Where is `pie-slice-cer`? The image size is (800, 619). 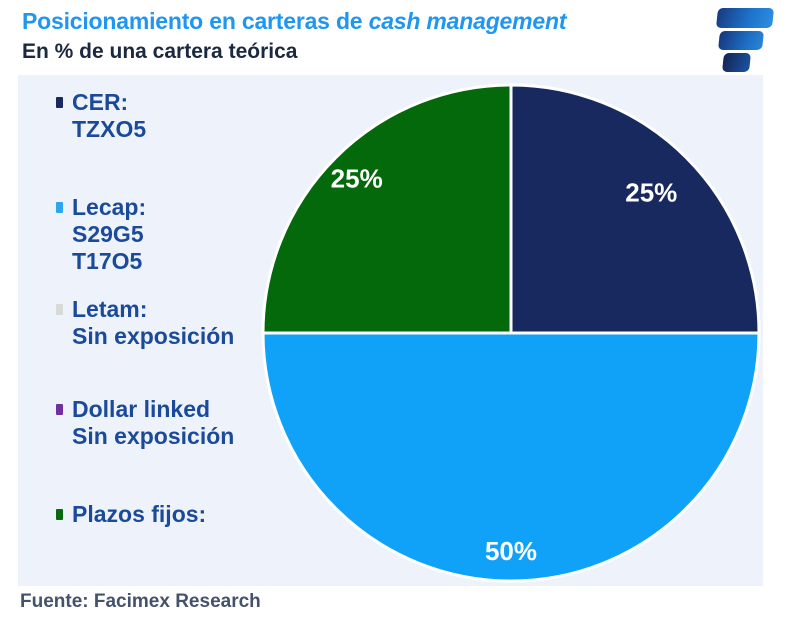
pie-slice-cer is located at coordinates (635, 209).